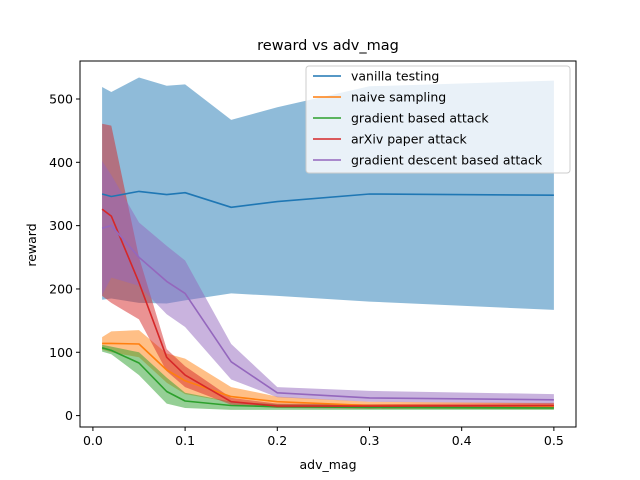  Describe the element at coordinates (61, 288) in the screenshot. I see `y-tick-label: 200` at that location.